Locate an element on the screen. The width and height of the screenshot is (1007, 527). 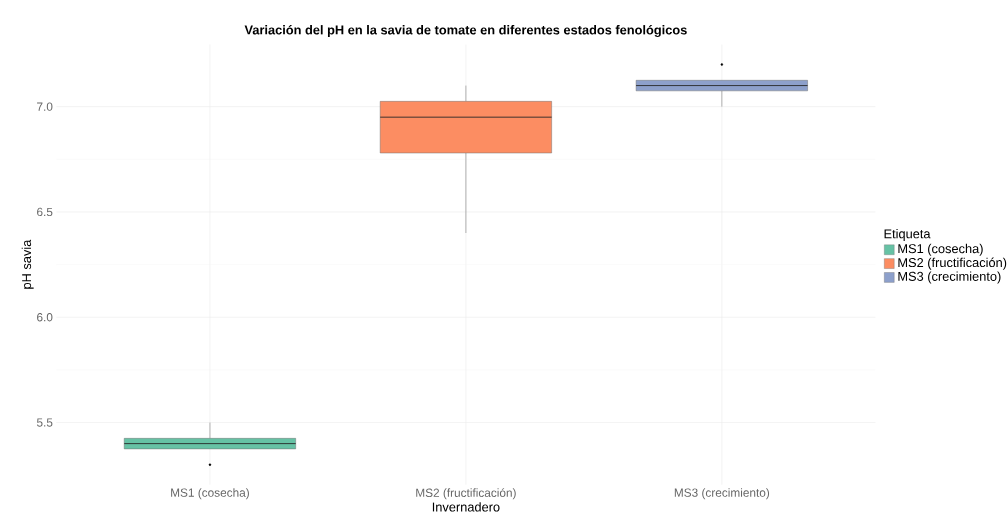
legend-label: MS2 (fructificación) is located at coordinates (952, 263).